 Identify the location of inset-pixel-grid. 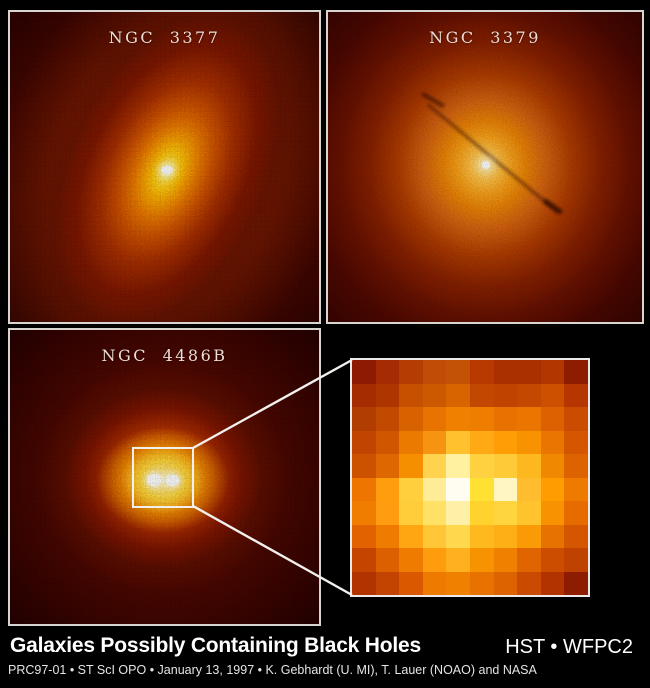
(470, 477).